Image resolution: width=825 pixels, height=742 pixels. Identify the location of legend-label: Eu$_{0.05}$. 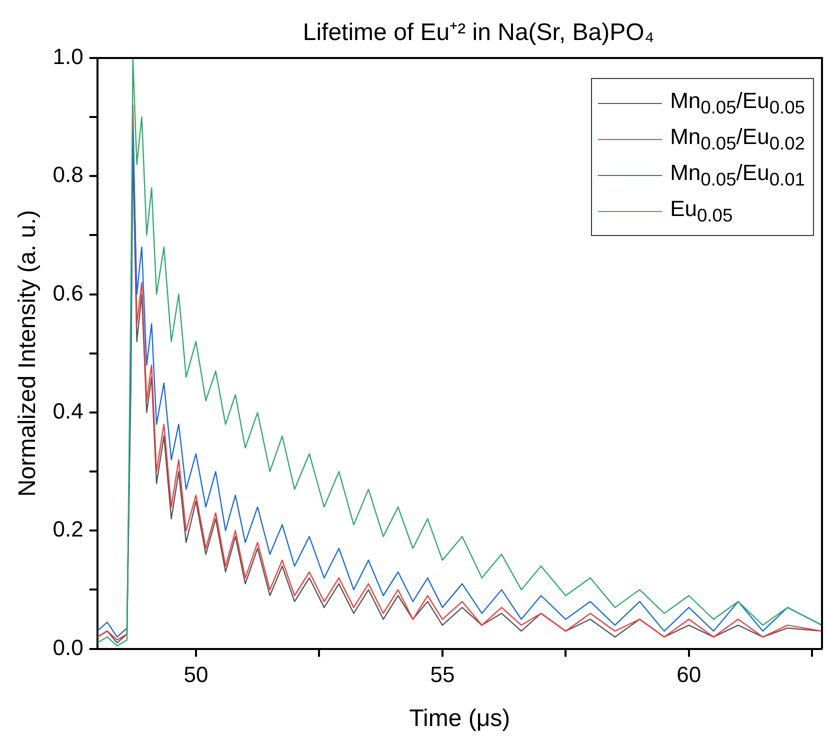
(701, 211).